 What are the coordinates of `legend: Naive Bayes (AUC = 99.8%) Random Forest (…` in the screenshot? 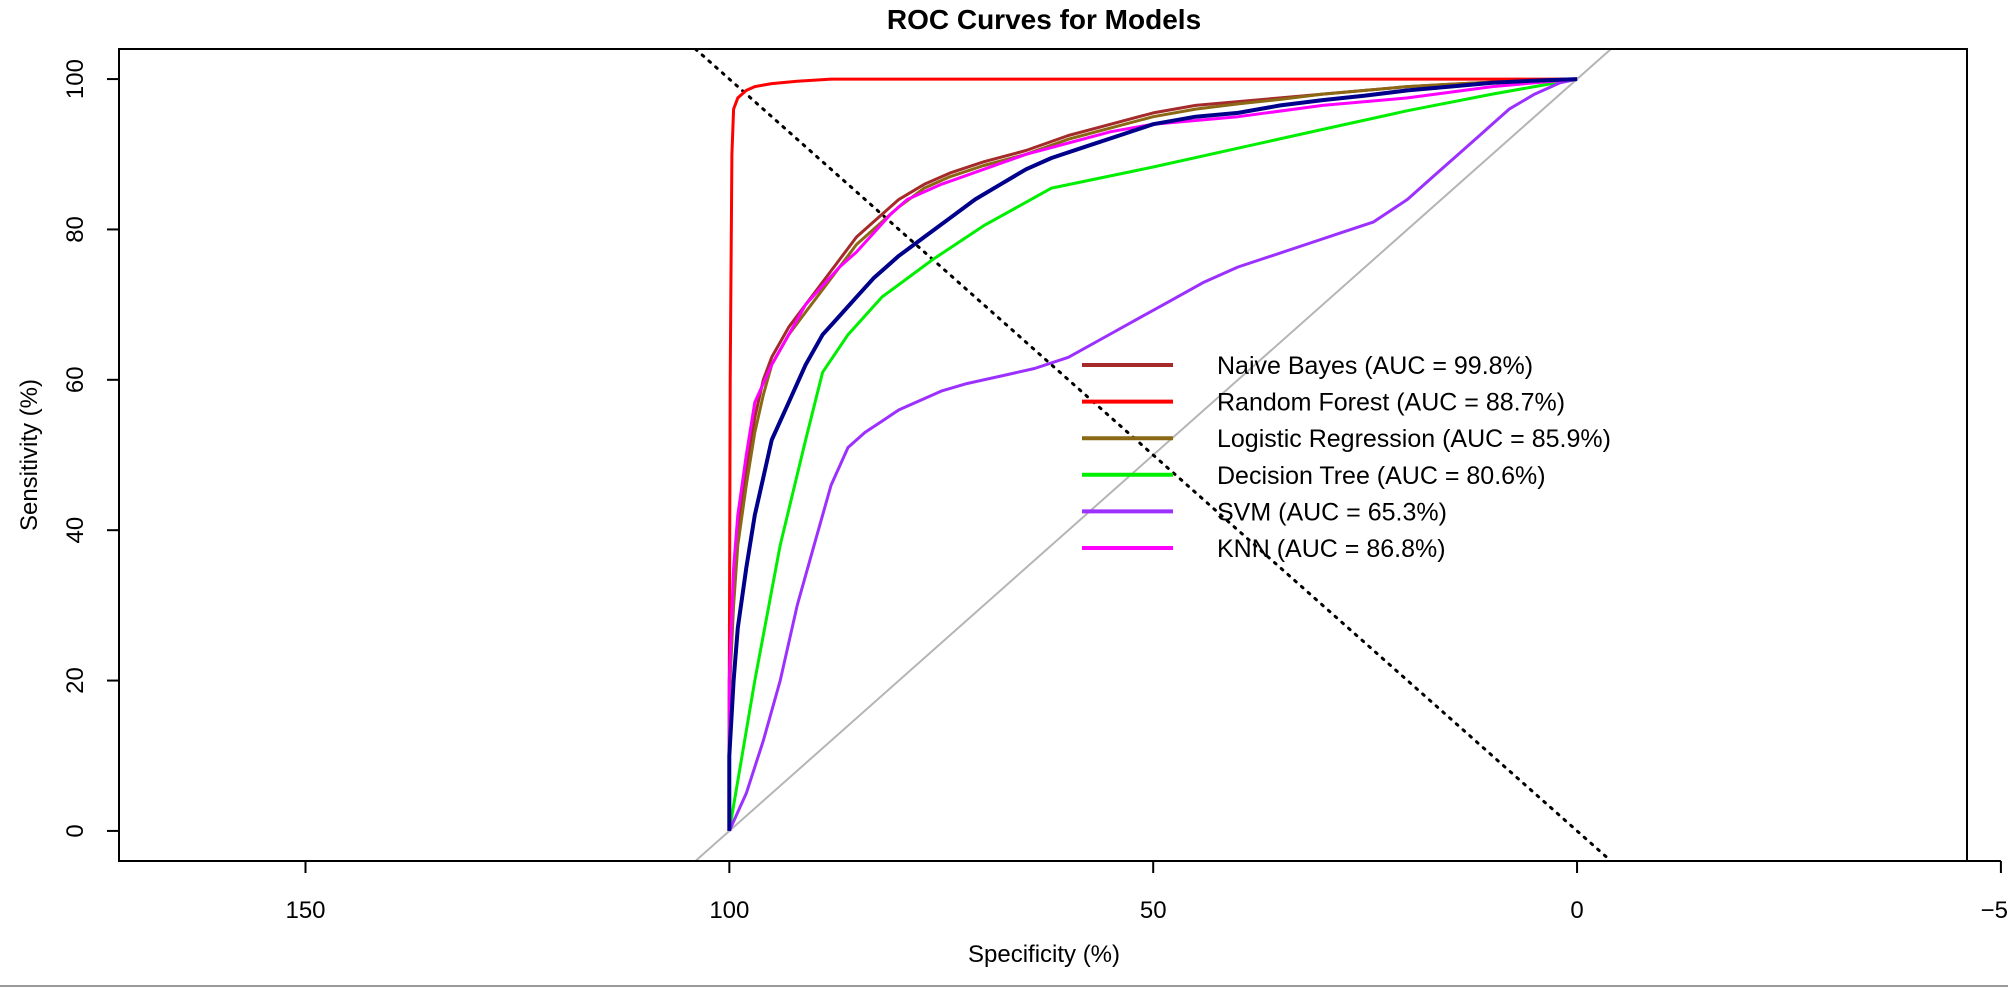 It's located at (1346, 457).